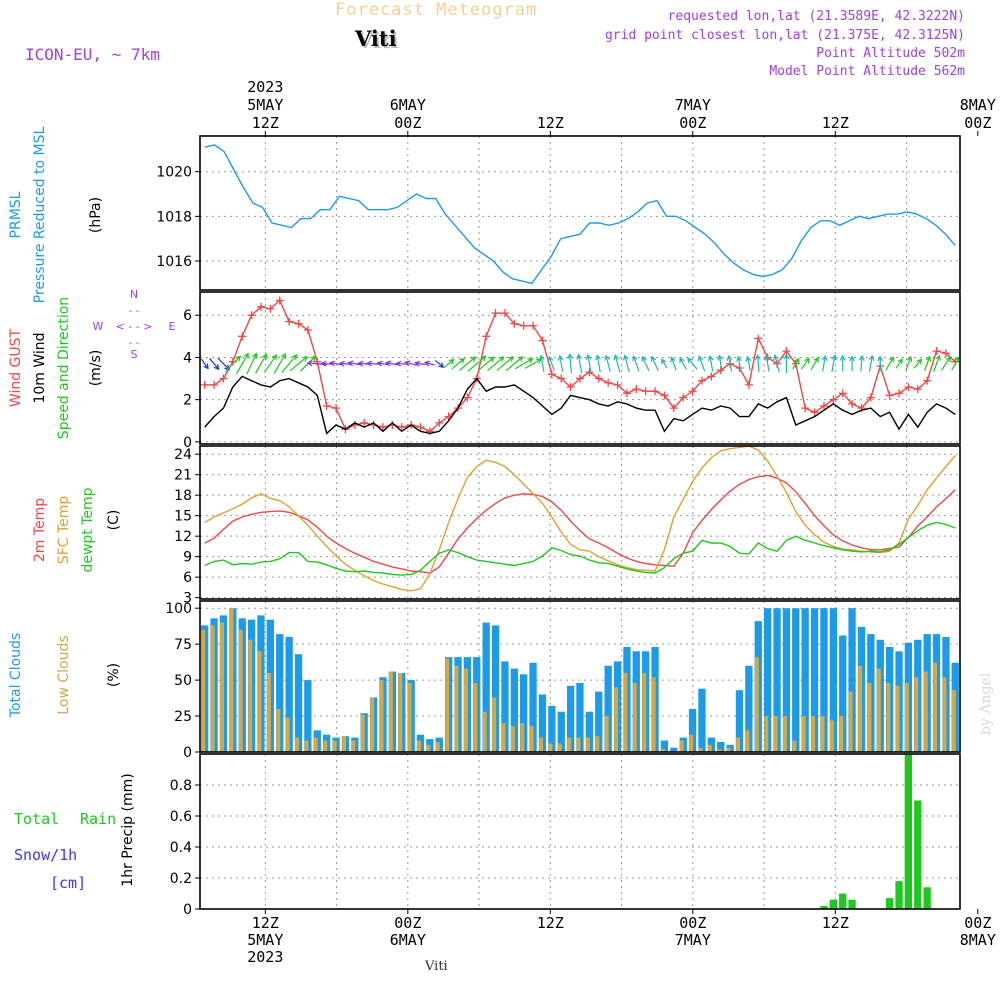 This screenshot has width=1000, height=1000. I want to click on y-tick-label: 6, so click(187, 578).